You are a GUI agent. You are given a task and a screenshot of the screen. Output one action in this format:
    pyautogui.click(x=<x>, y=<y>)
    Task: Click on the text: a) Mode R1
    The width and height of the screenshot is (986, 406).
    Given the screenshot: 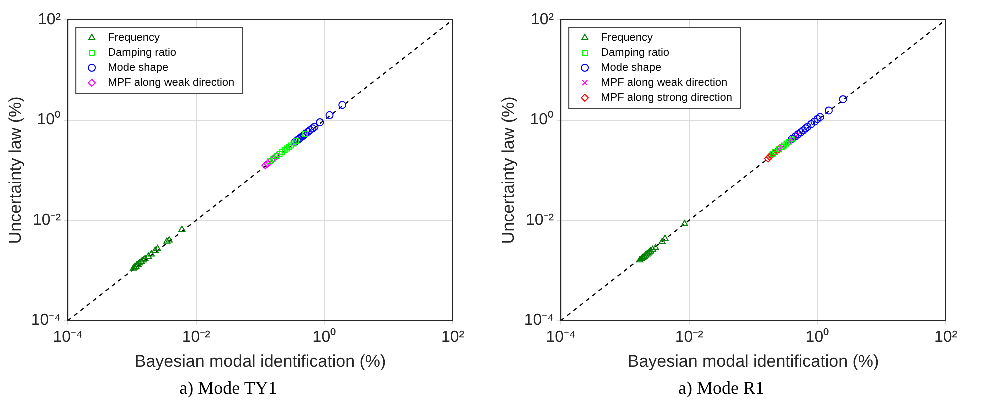 What is the action you would take?
    pyautogui.click(x=721, y=388)
    